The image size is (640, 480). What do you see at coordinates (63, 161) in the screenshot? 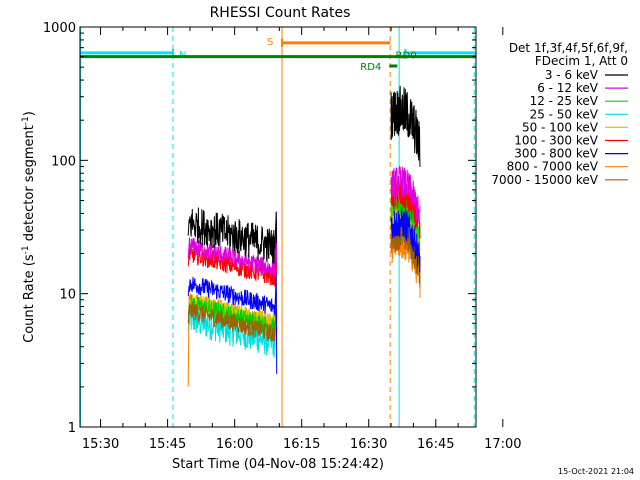
I see `y-tick-label: 100` at bounding box center [63, 161].